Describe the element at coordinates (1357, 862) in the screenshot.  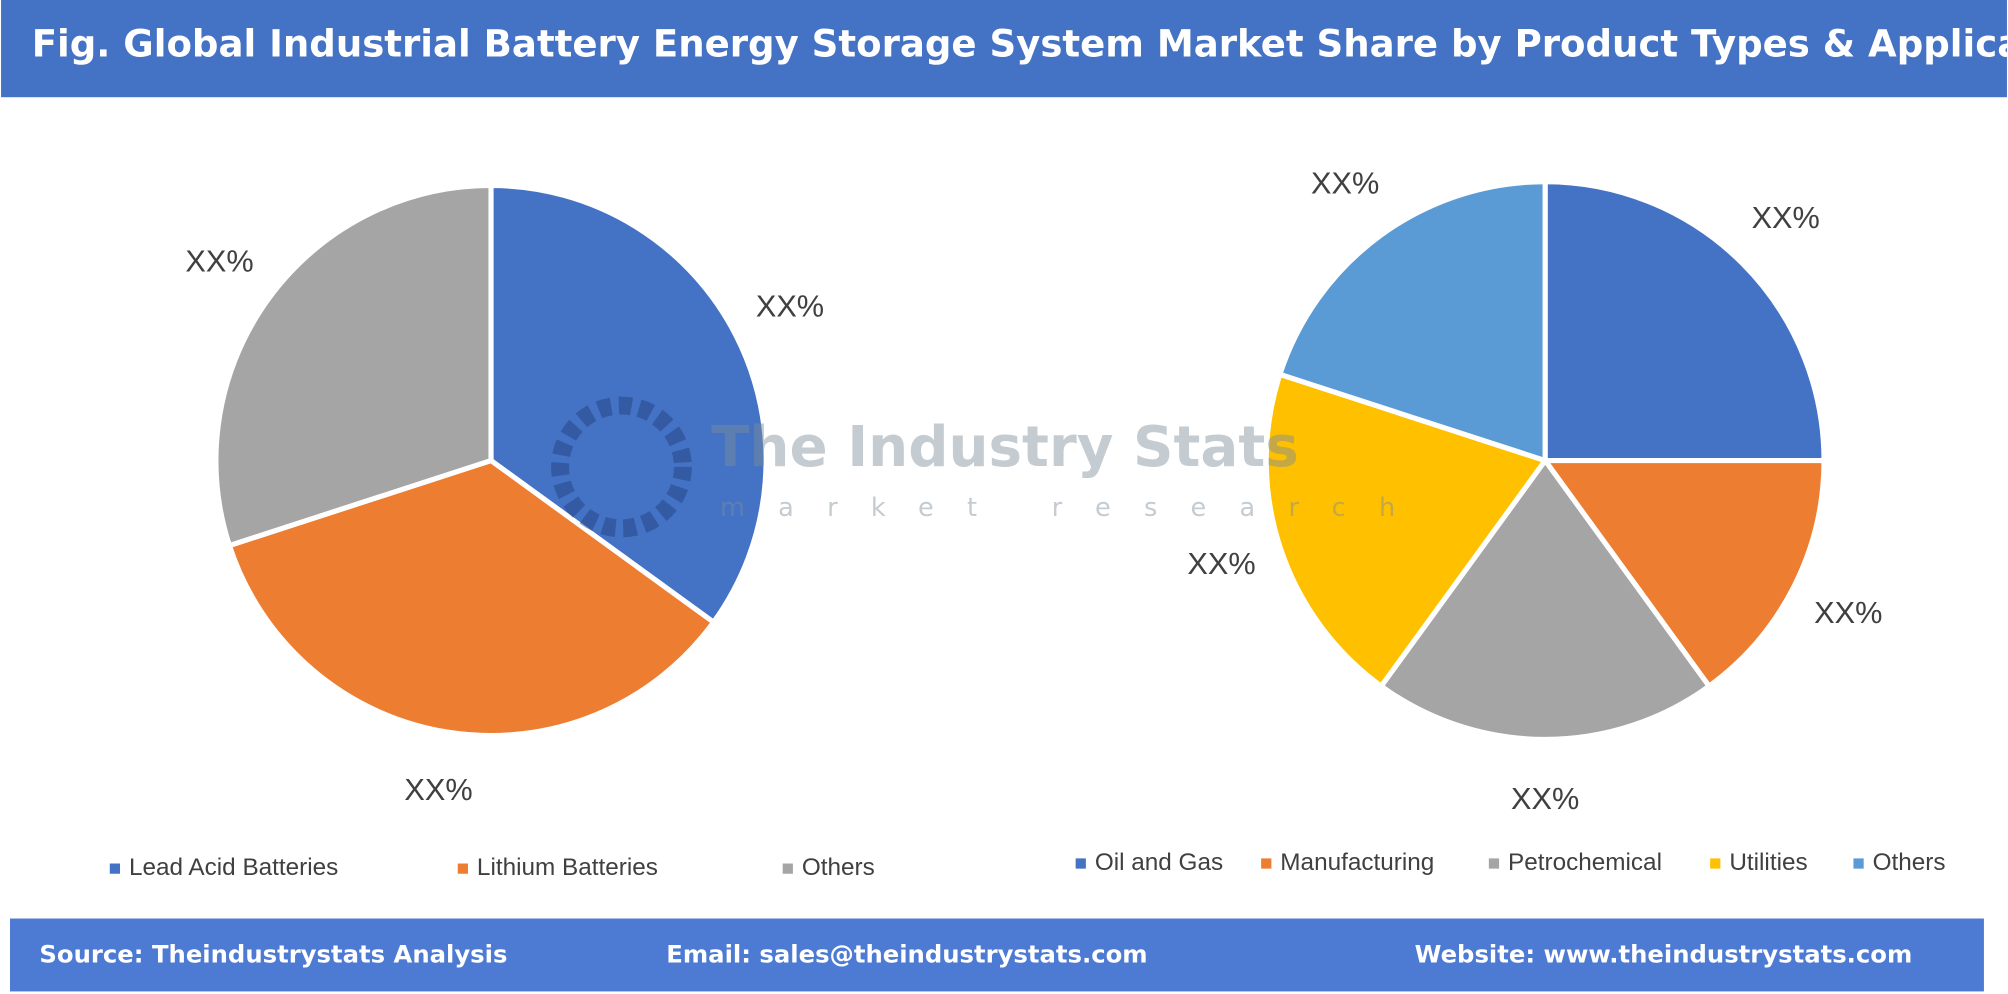
I see `legend-label: Manufacturing` at that location.